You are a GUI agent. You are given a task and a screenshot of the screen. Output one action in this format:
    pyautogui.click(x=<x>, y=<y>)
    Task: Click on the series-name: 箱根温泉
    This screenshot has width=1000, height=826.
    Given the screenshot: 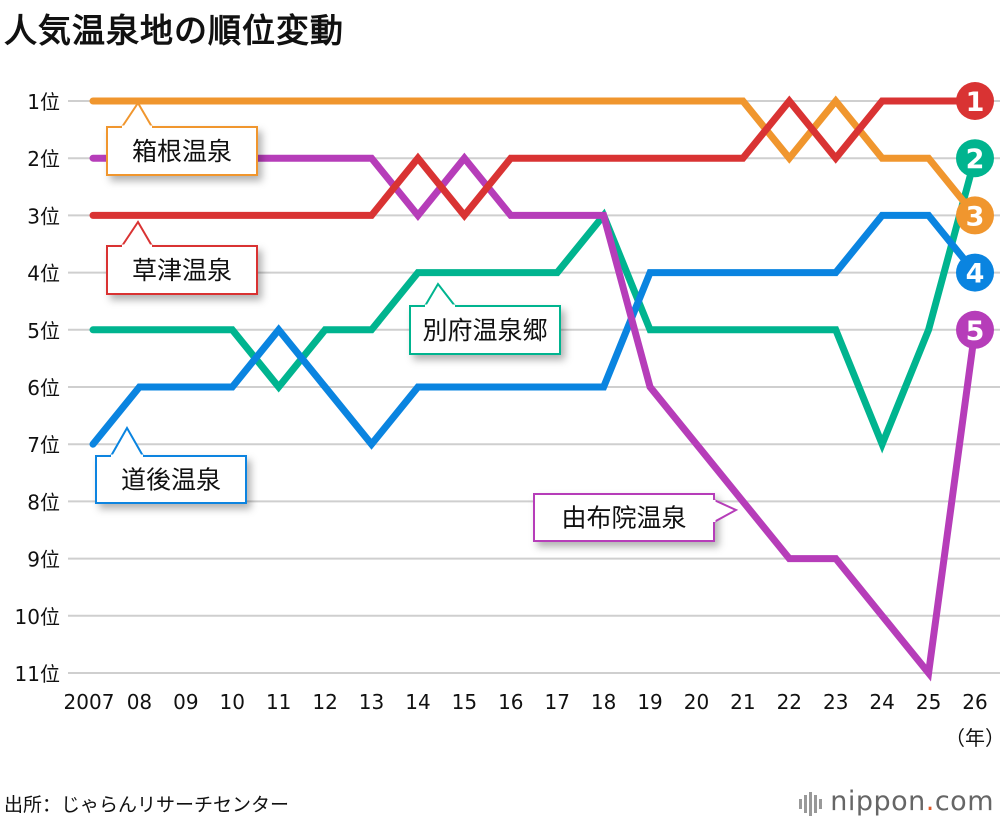 What is the action you would take?
    pyautogui.click(x=182, y=151)
    